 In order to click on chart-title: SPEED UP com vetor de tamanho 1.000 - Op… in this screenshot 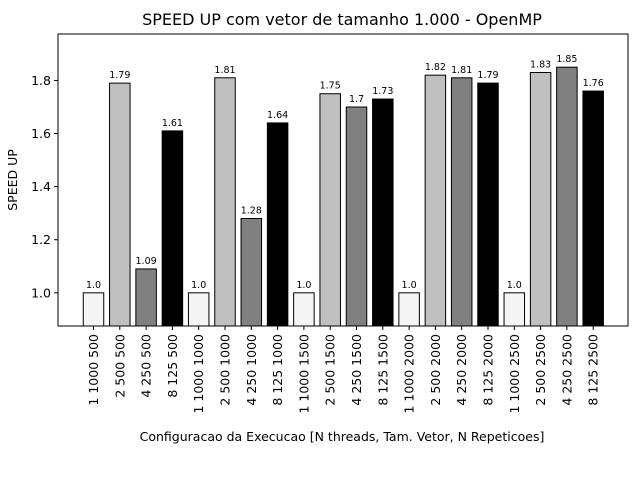, I will do `click(342, 19)`.